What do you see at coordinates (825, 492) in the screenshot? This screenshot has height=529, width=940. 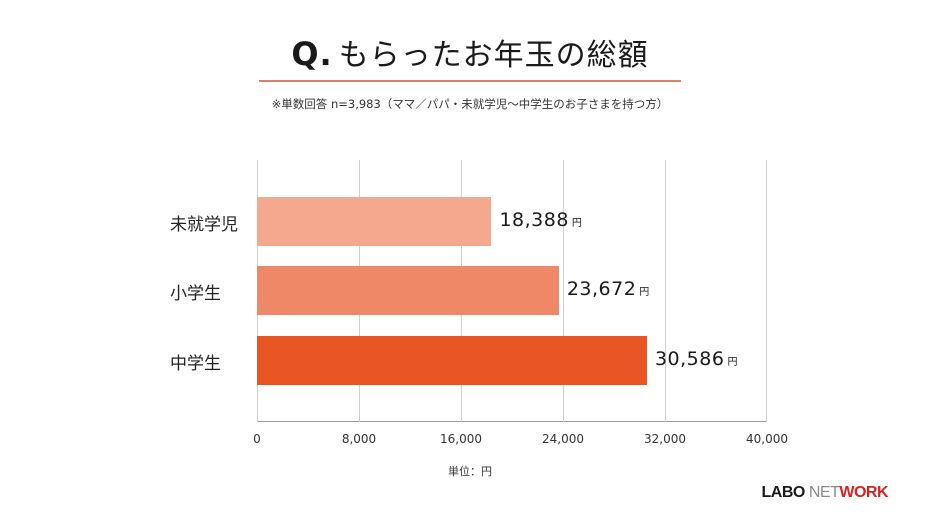 I see `labo-network-logo: LABO NETWORK` at bounding box center [825, 492].